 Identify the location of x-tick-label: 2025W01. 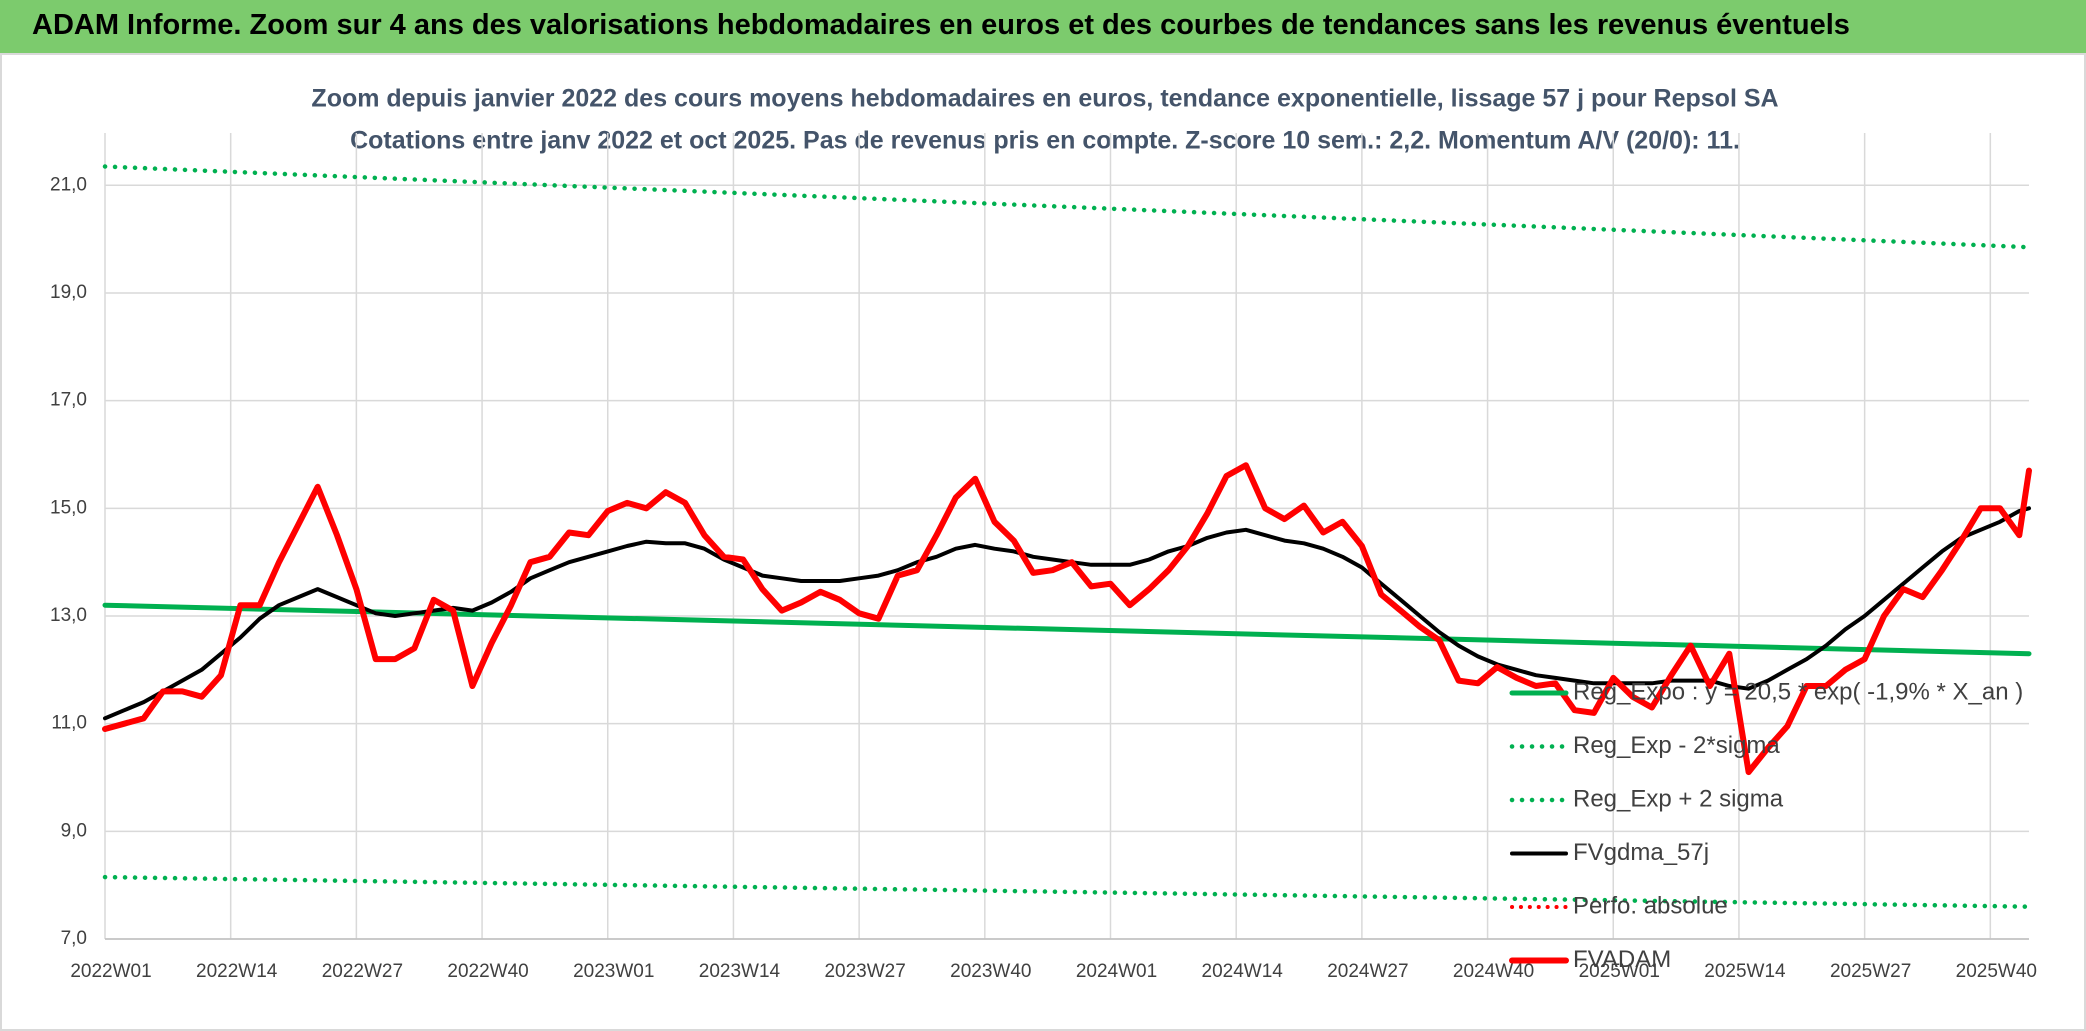
(1619, 971).